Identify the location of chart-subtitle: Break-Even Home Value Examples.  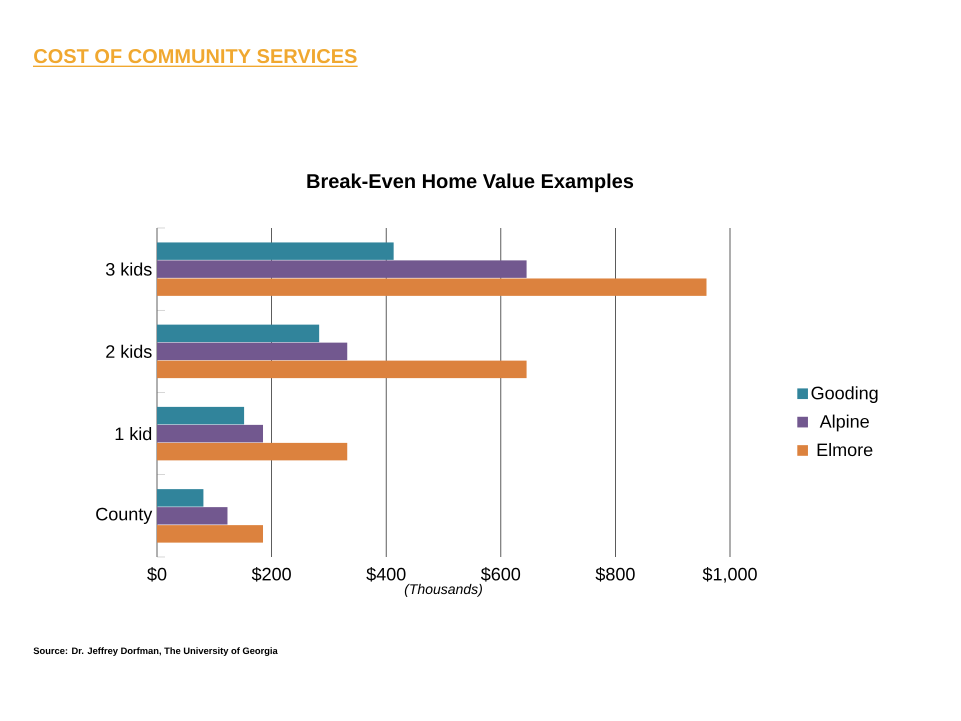
(470, 183).